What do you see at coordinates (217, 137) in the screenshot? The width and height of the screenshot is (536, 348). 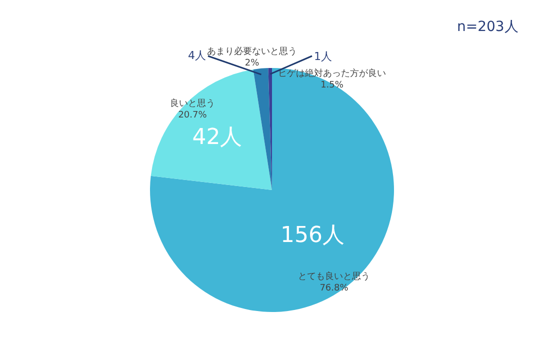 I see `data-label: 42人` at bounding box center [217, 137].